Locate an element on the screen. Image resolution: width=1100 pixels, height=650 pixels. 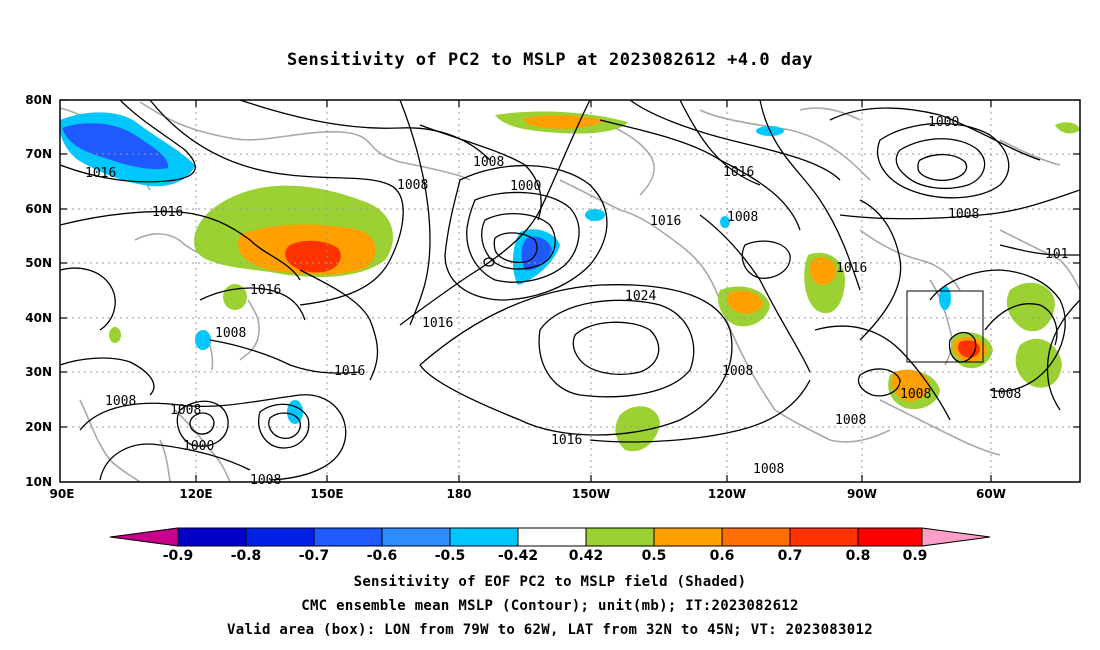
lat-label: 70N is located at coordinates (38, 154).